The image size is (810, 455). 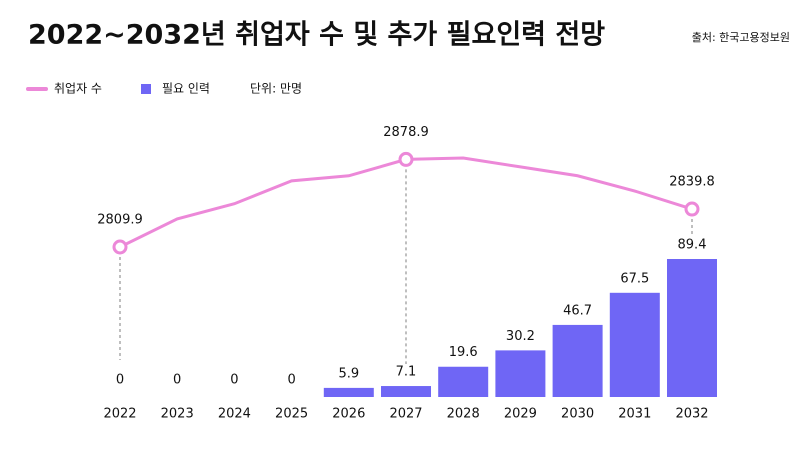 I want to click on x-tick-label: 2025, so click(x=291, y=414).